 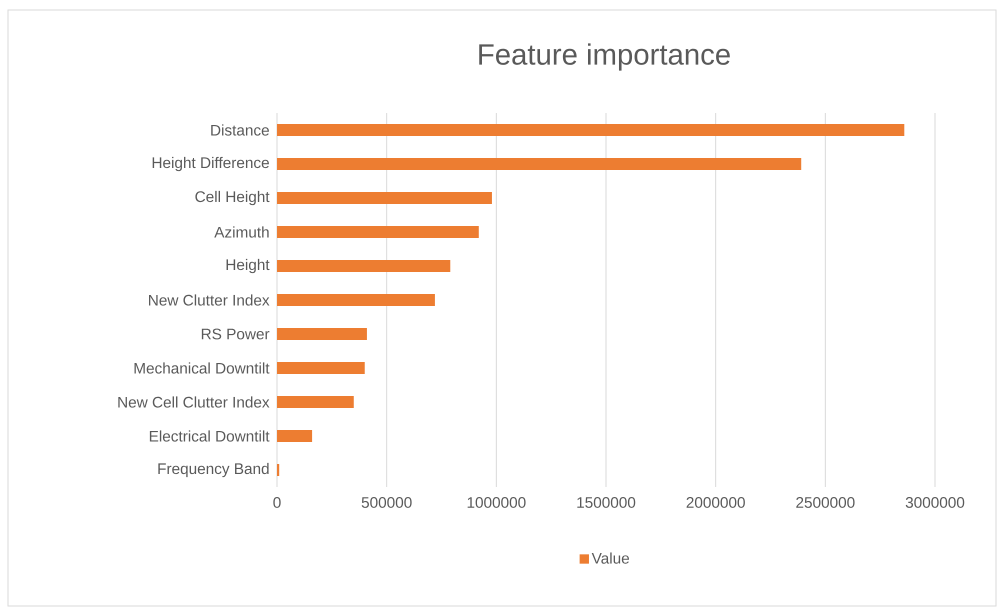 I want to click on y-tick-label: New Clutter Index, so click(x=209, y=300).